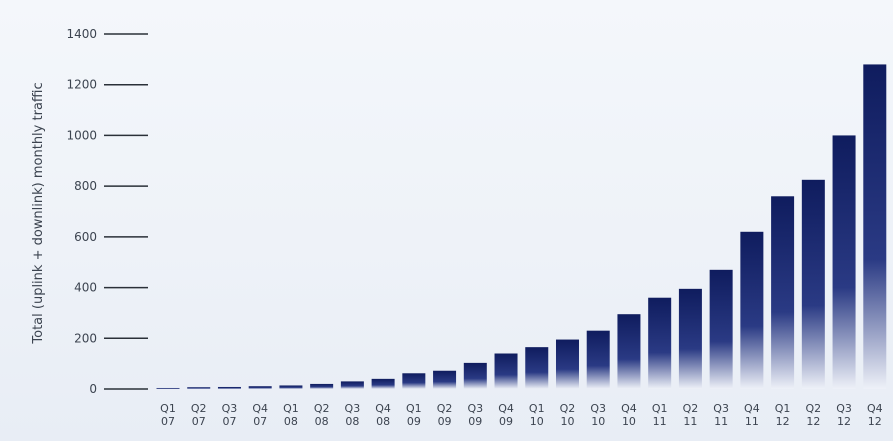  I want to click on x-tick-label: Q1 08, so click(291, 415).